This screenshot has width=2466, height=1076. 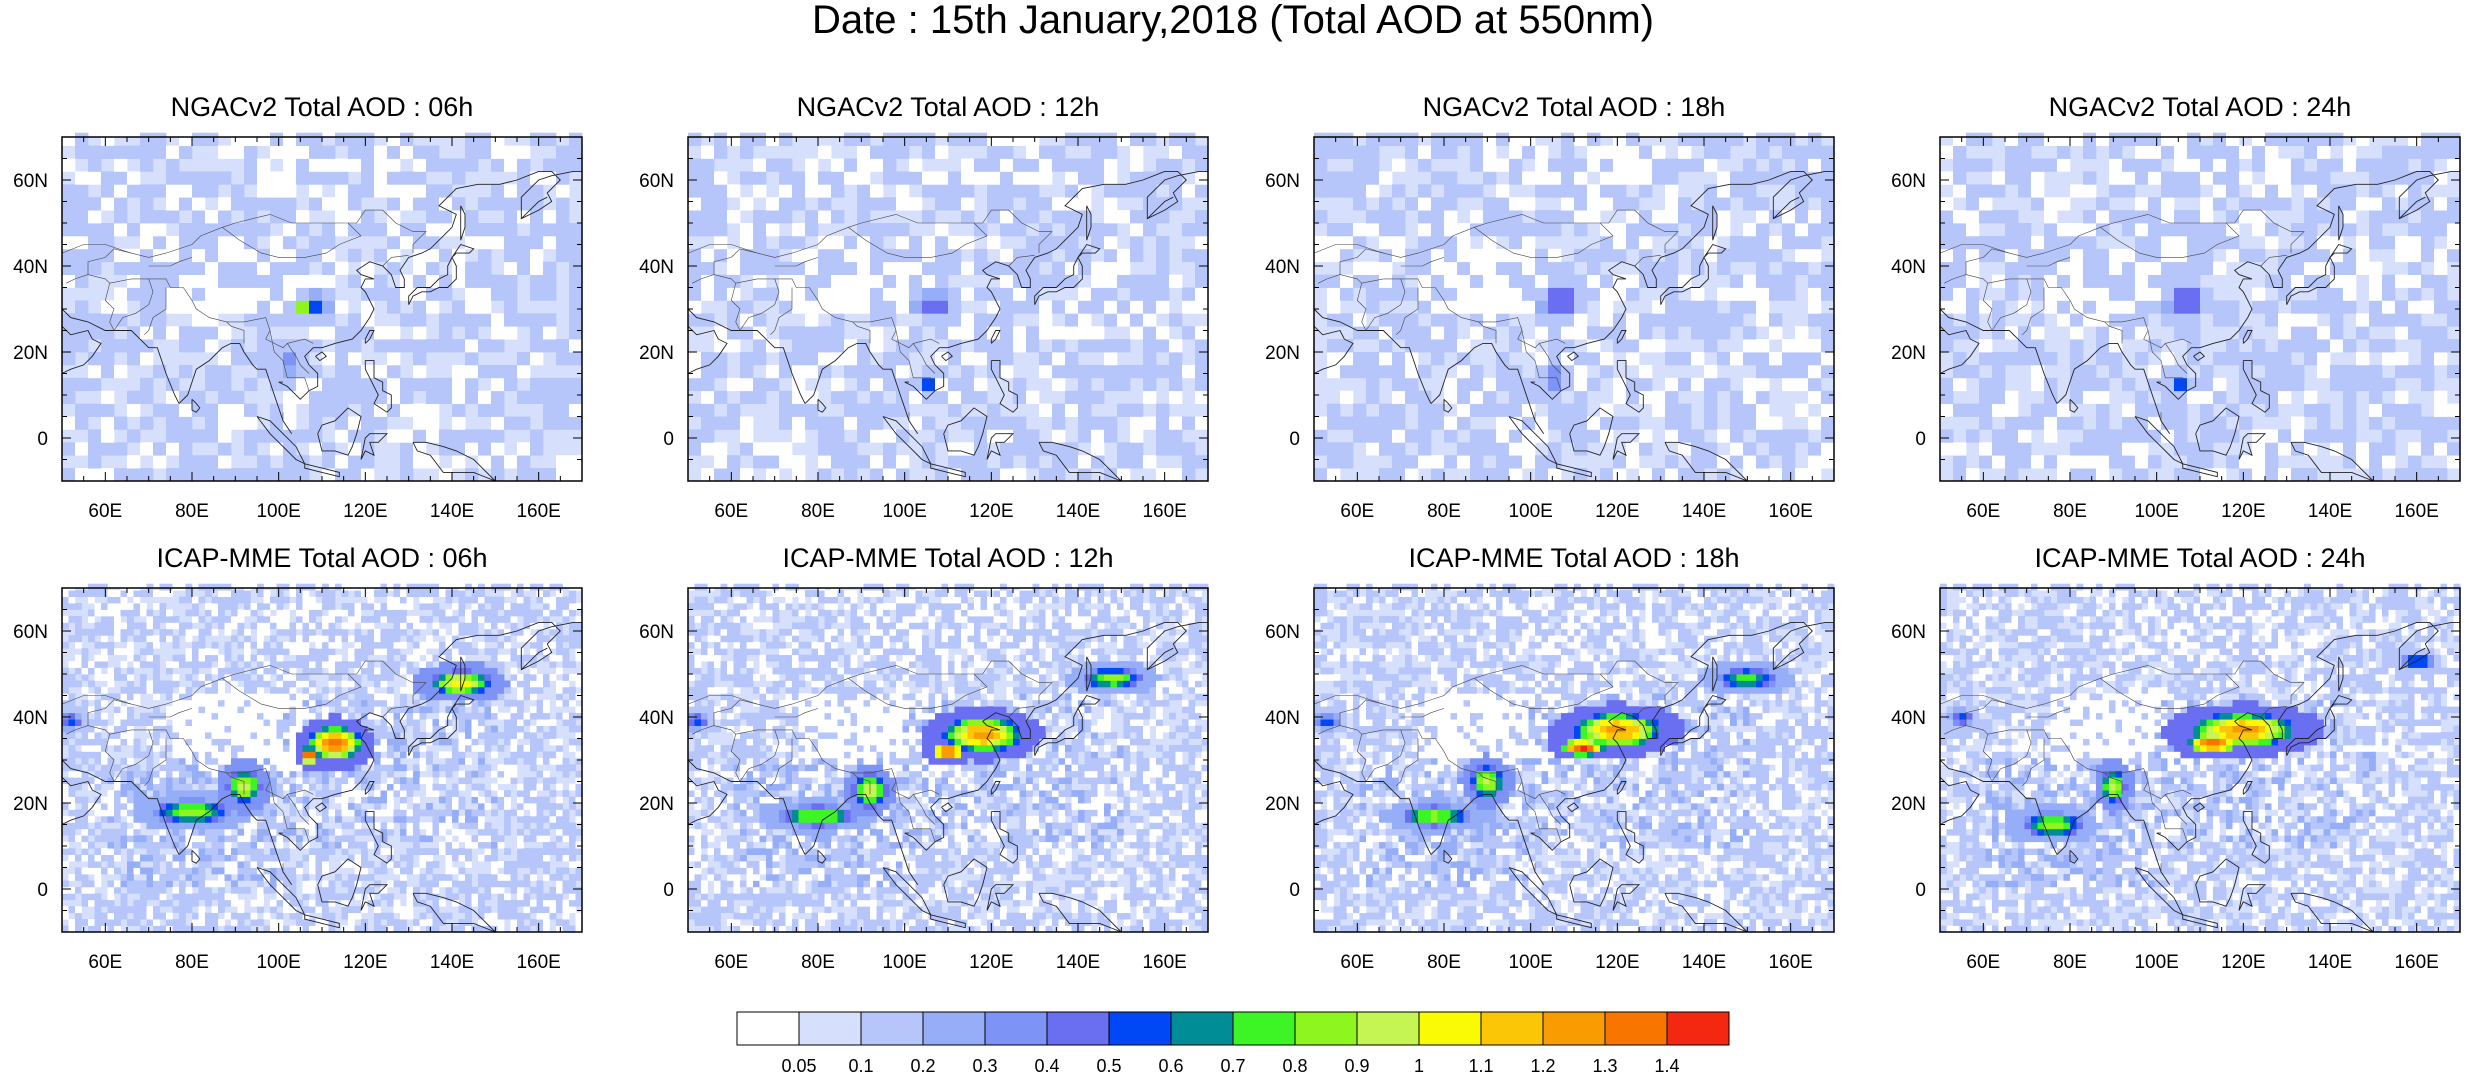 I want to click on colorbar-label: 0.2, so click(x=922, y=1066).